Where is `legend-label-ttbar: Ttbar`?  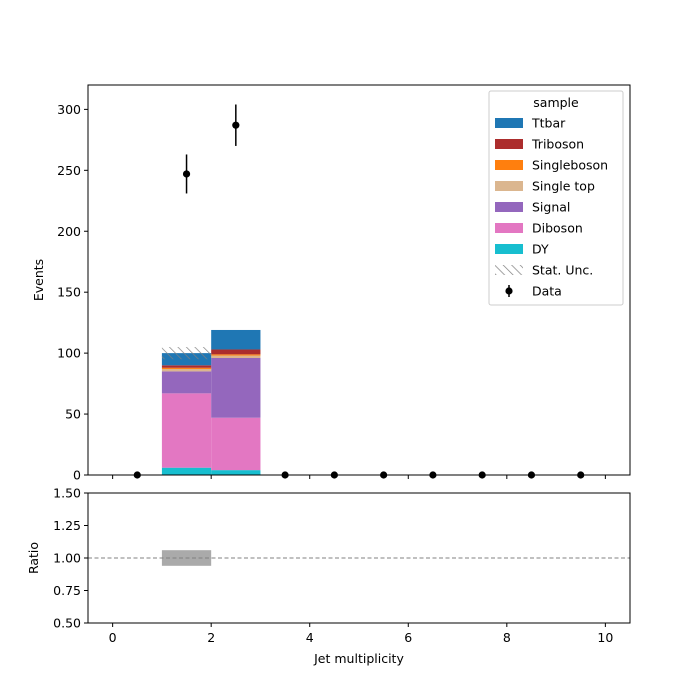 legend-label-ttbar: Ttbar is located at coordinates (548, 123).